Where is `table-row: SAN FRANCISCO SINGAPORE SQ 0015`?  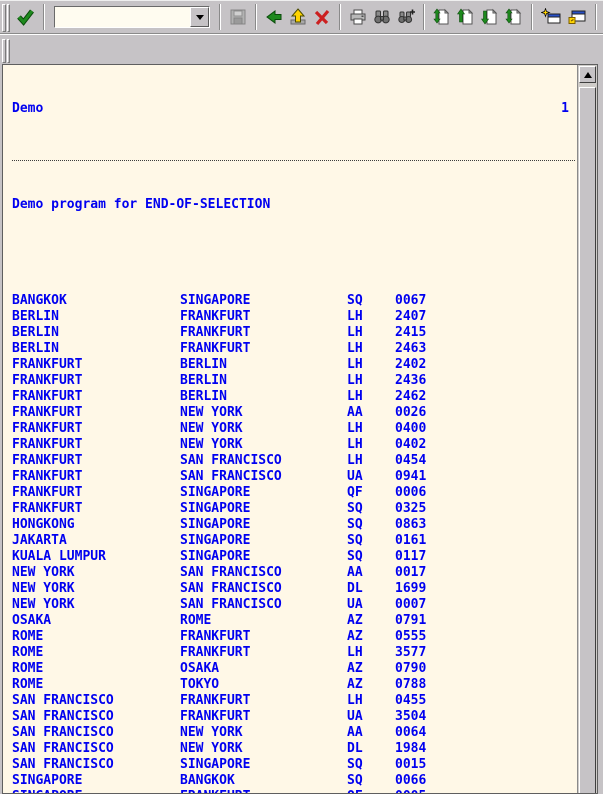
table-row: SAN FRANCISCO SINGAPORE SQ 0015 is located at coordinates (294, 765).